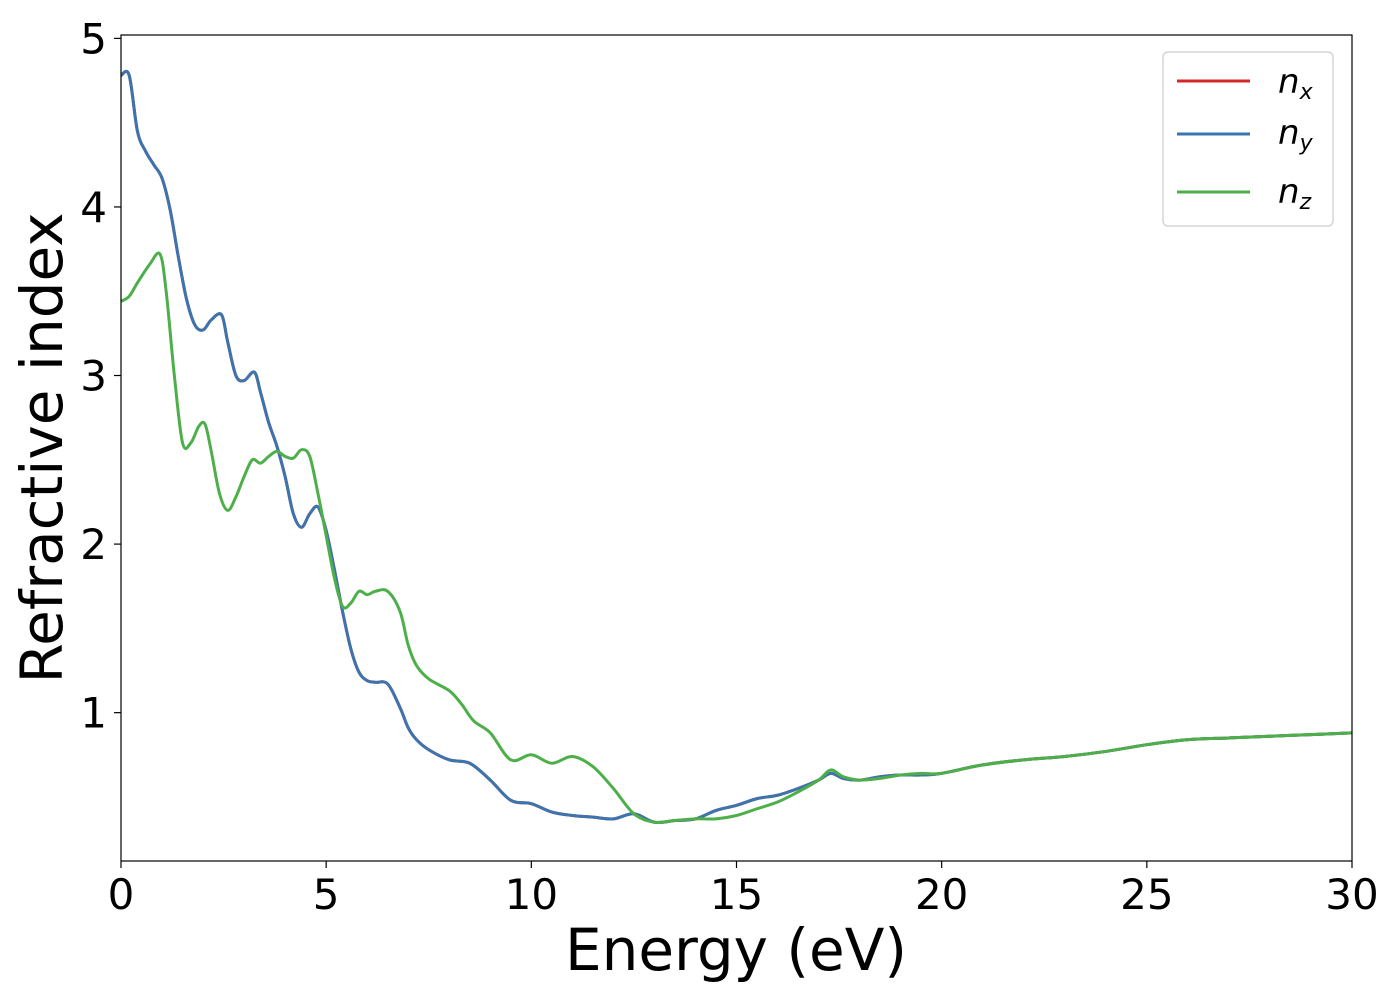 Image resolution: width=1400 pixels, height=1000 pixels. What do you see at coordinates (42, 447) in the screenshot?
I see `y-axis-label: Refractive index` at bounding box center [42, 447].